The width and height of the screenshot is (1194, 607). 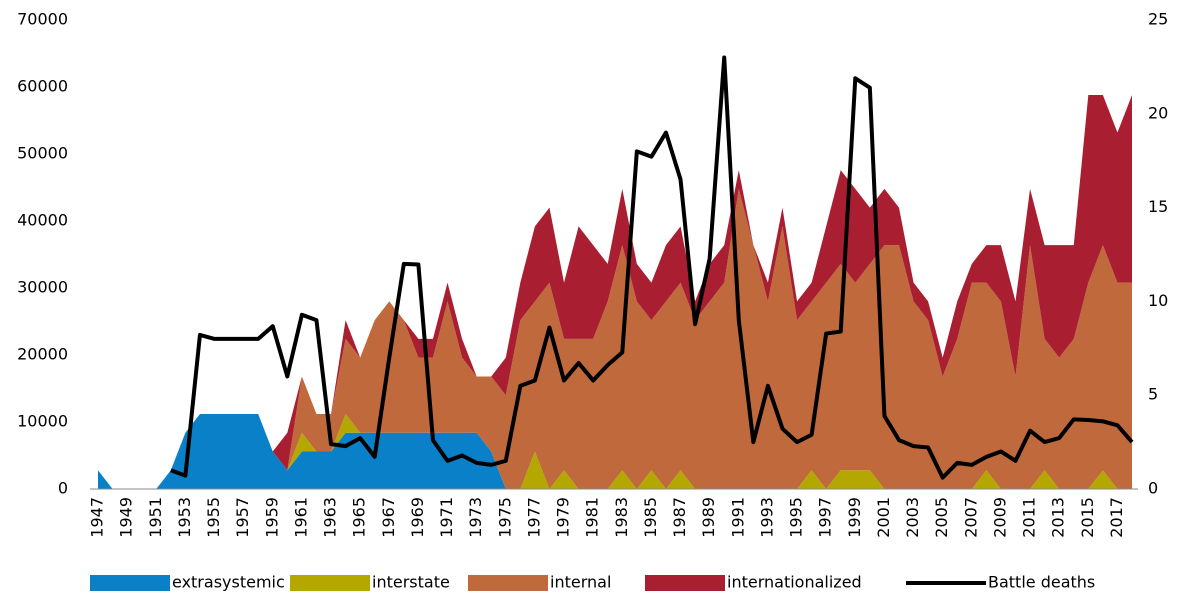 I want to click on y-tick-label: 70000, so click(x=42, y=19).